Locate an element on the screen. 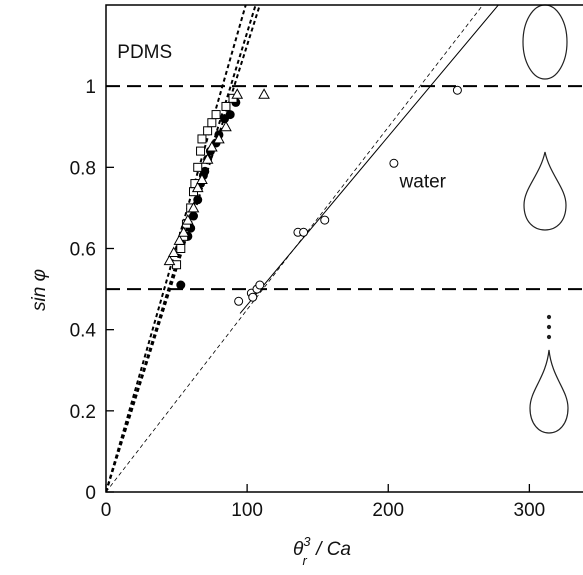 The image size is (583, 575). x-label-rest: / Ca is located at coordinates (331, 549).